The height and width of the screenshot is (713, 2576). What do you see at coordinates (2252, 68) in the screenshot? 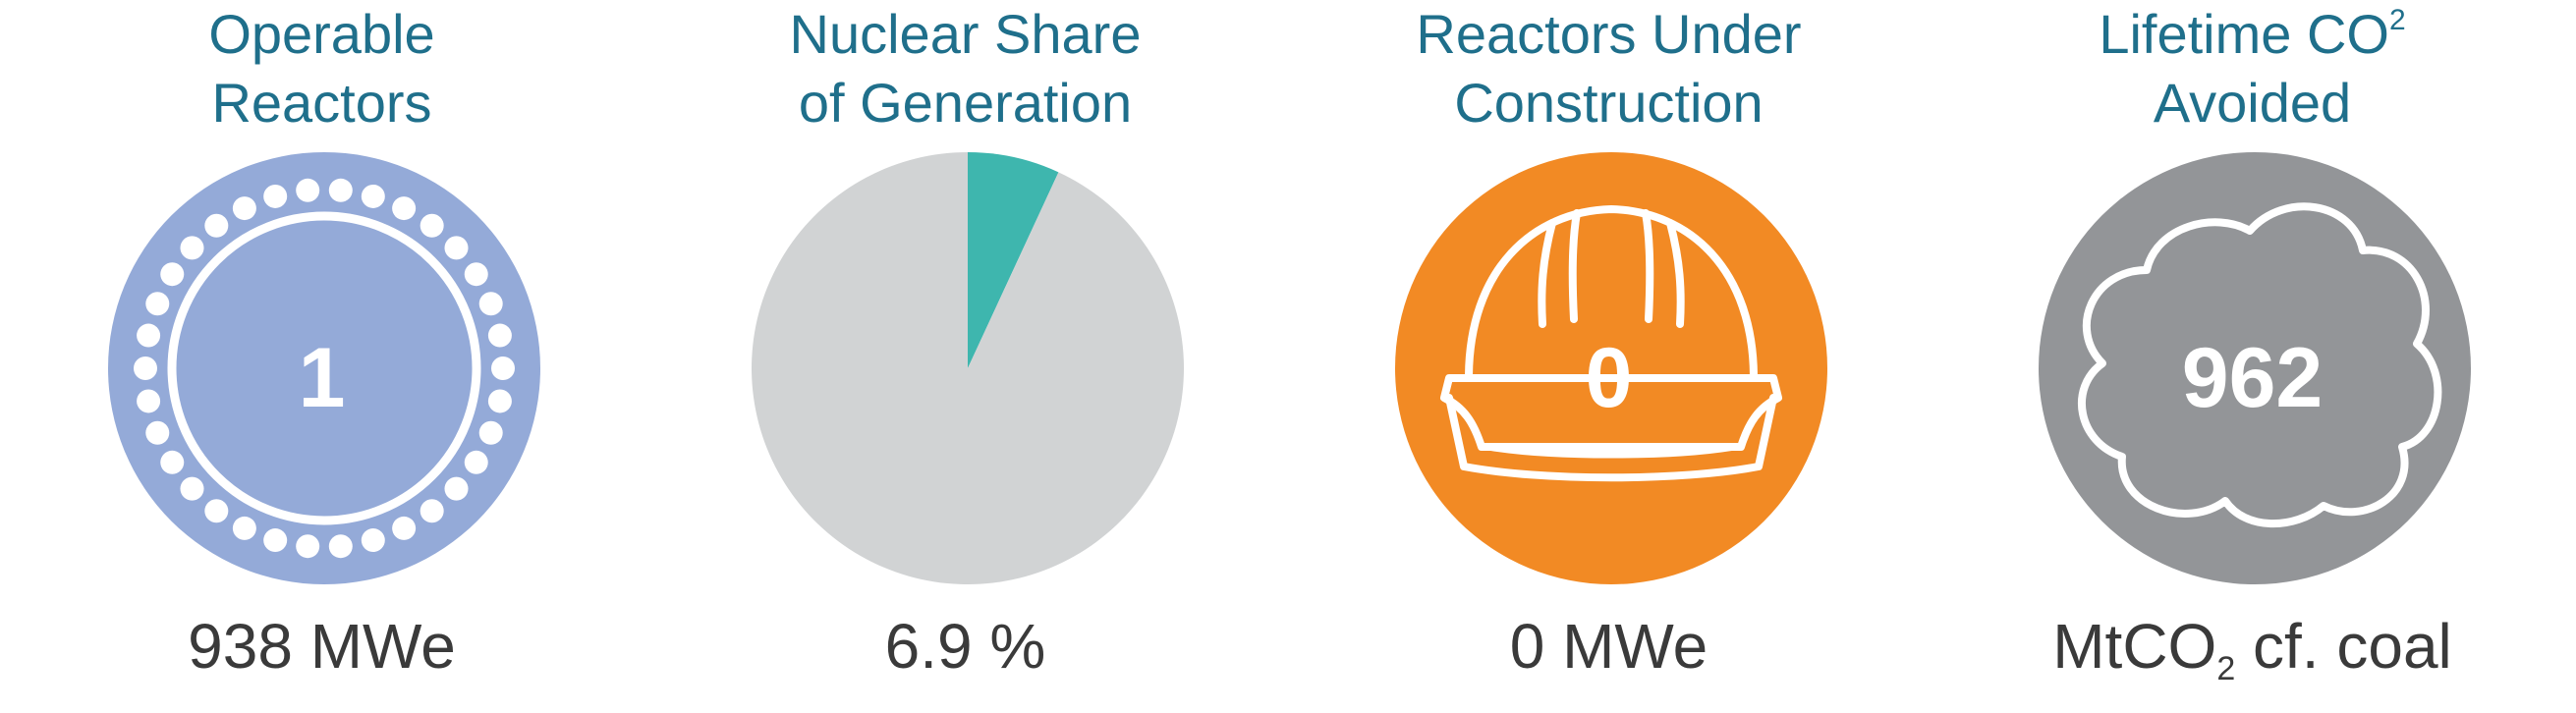
I see `co2-avoided-title: Lifetime CO2 Avoided` at bounding box center [2252, 68].